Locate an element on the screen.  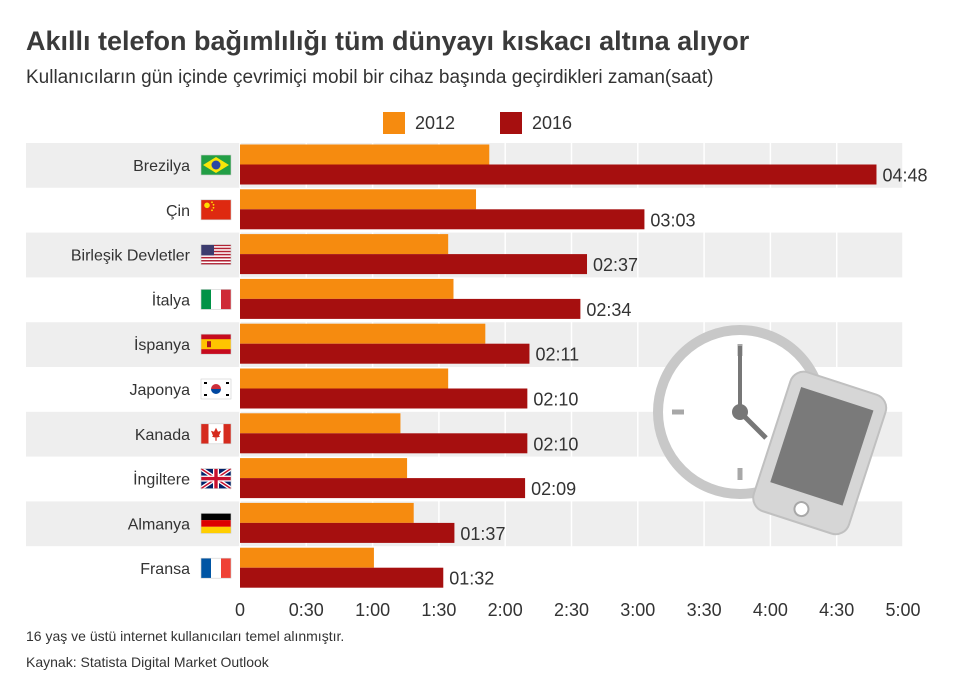
x-tick-label: 3:00 is located at coordinates (637, 610).